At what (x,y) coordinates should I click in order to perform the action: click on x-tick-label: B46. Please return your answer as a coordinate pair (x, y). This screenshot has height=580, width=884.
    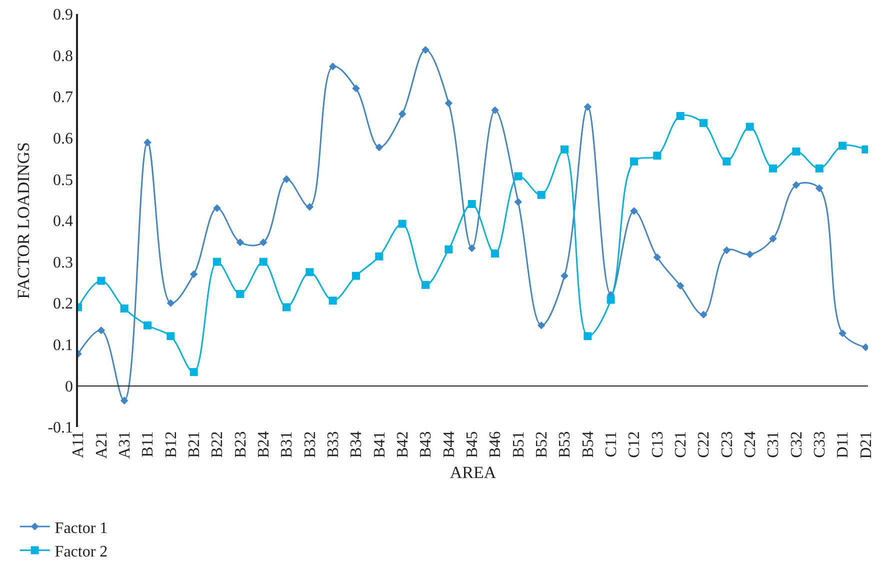
    Looking at the image, I should click on (495, 444).